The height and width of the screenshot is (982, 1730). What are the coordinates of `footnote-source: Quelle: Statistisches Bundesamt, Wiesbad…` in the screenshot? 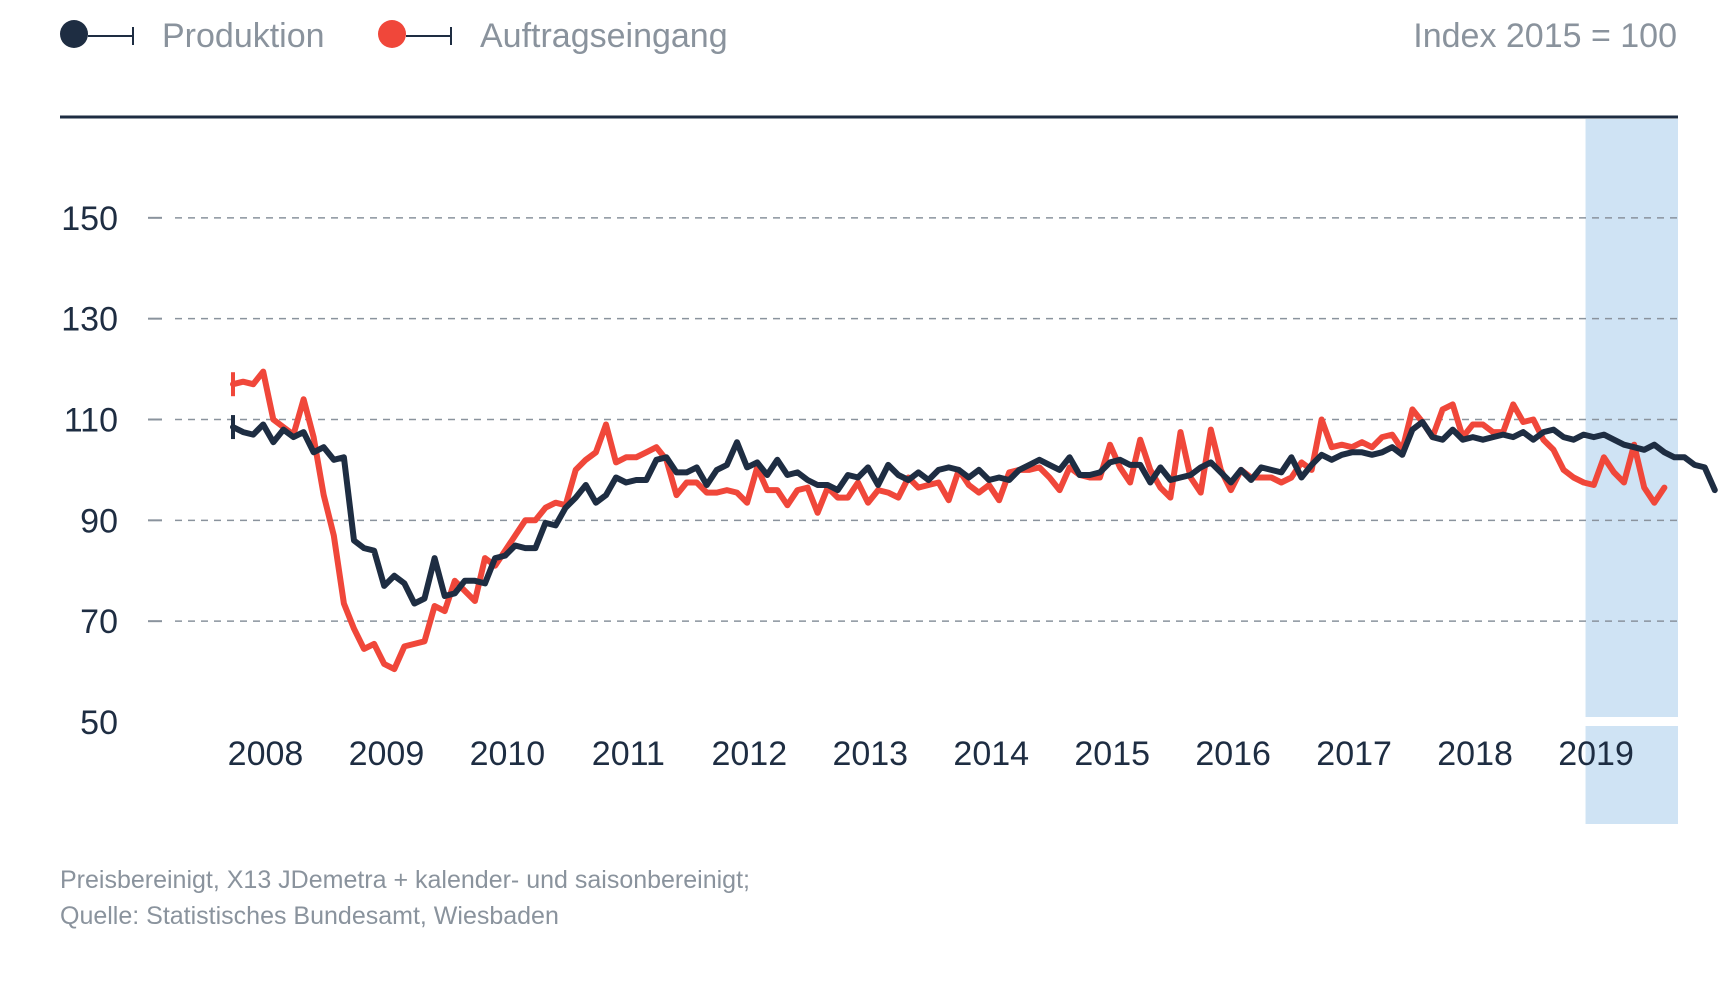 It's located at (309, 916).